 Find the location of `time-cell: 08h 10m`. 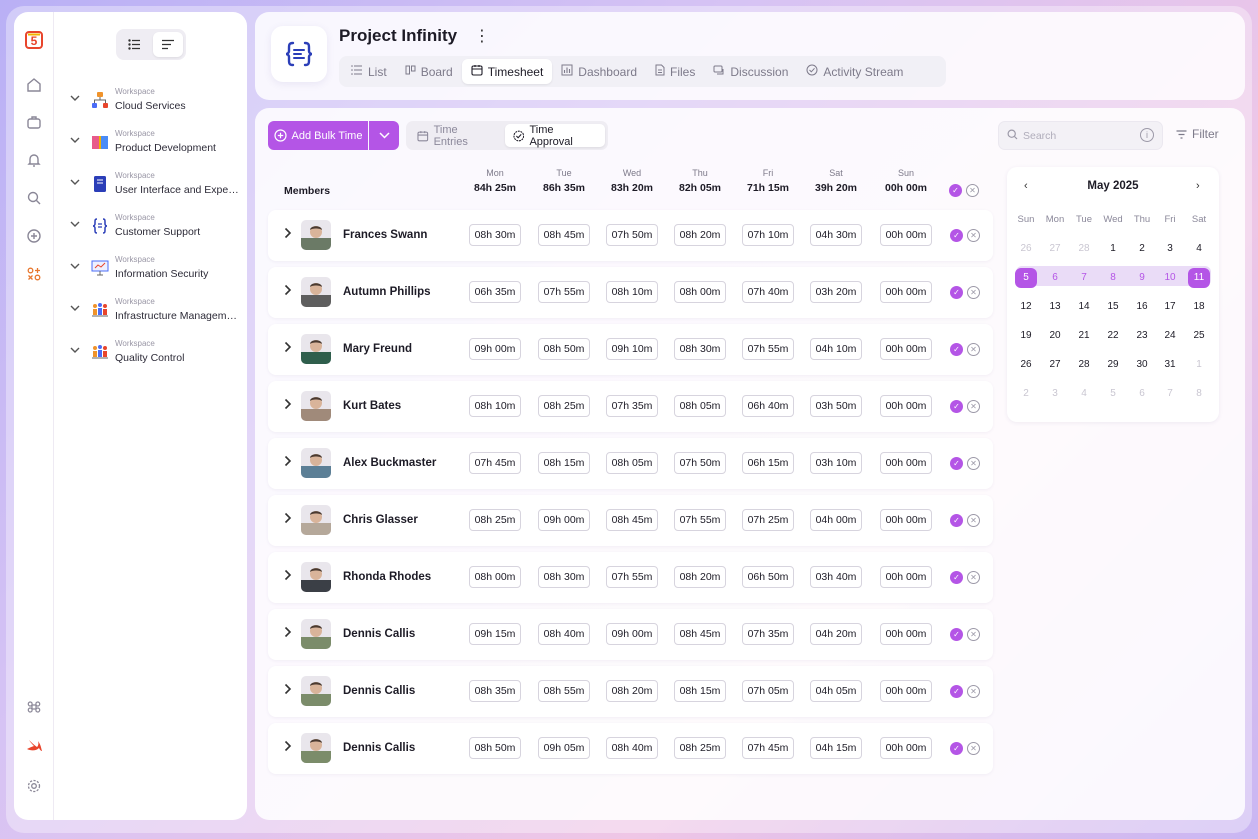

time-cell: 08h 10m is located at coordinates (495, 406).